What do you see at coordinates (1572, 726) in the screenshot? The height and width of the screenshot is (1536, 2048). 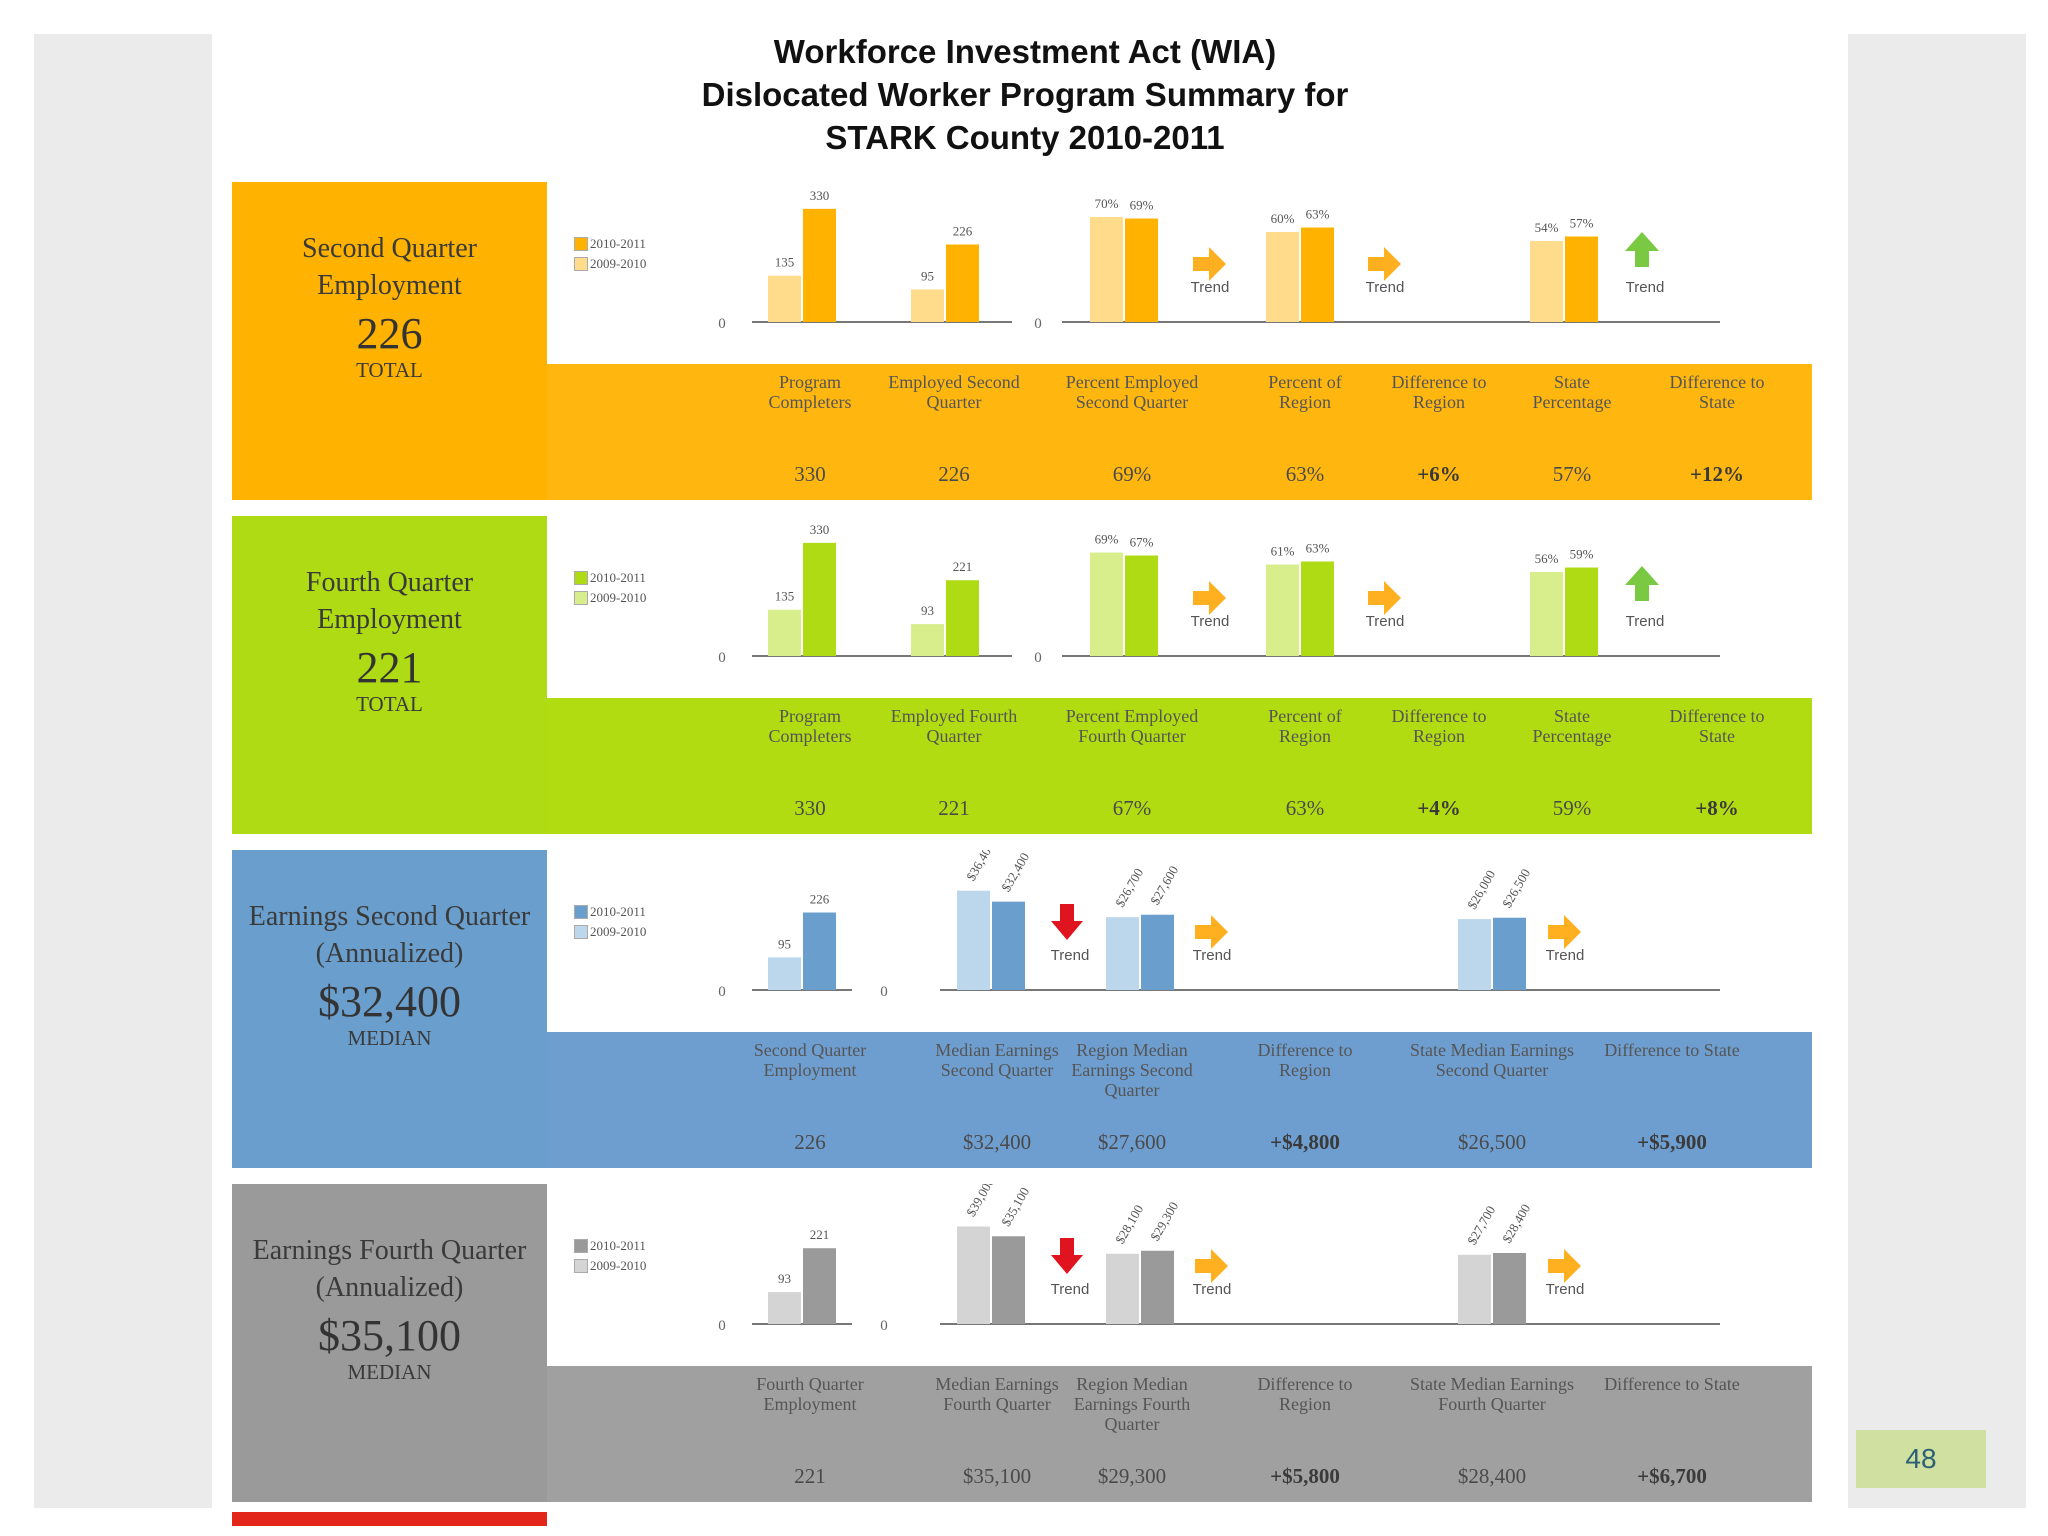 I see `metric-caption: State Percentage` at bounding box center [1572, 726].